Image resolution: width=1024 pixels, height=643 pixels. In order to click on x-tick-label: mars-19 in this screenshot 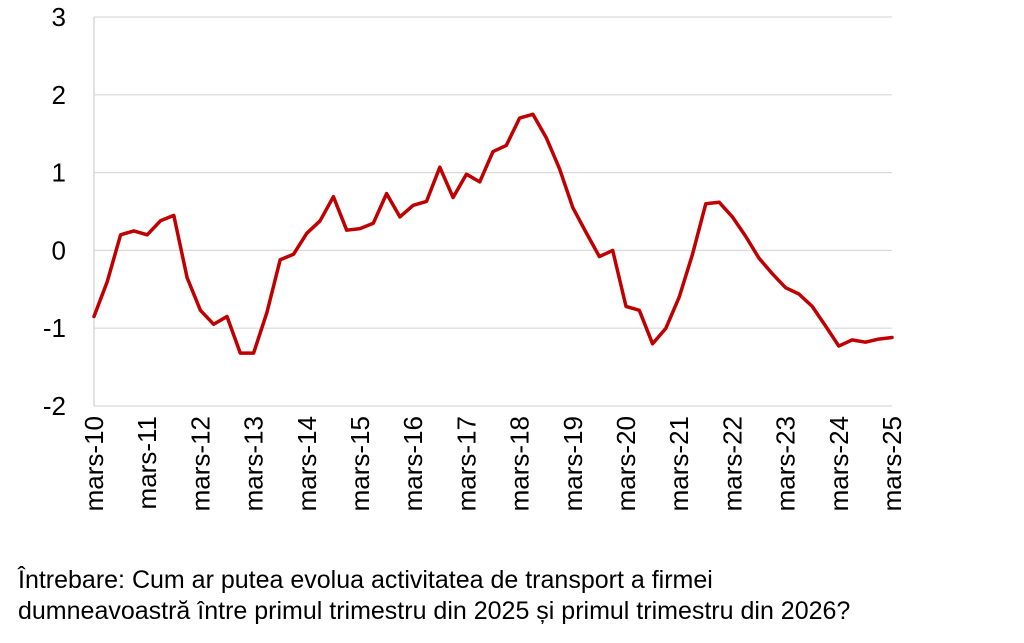, I will do `click(573, 463)`.